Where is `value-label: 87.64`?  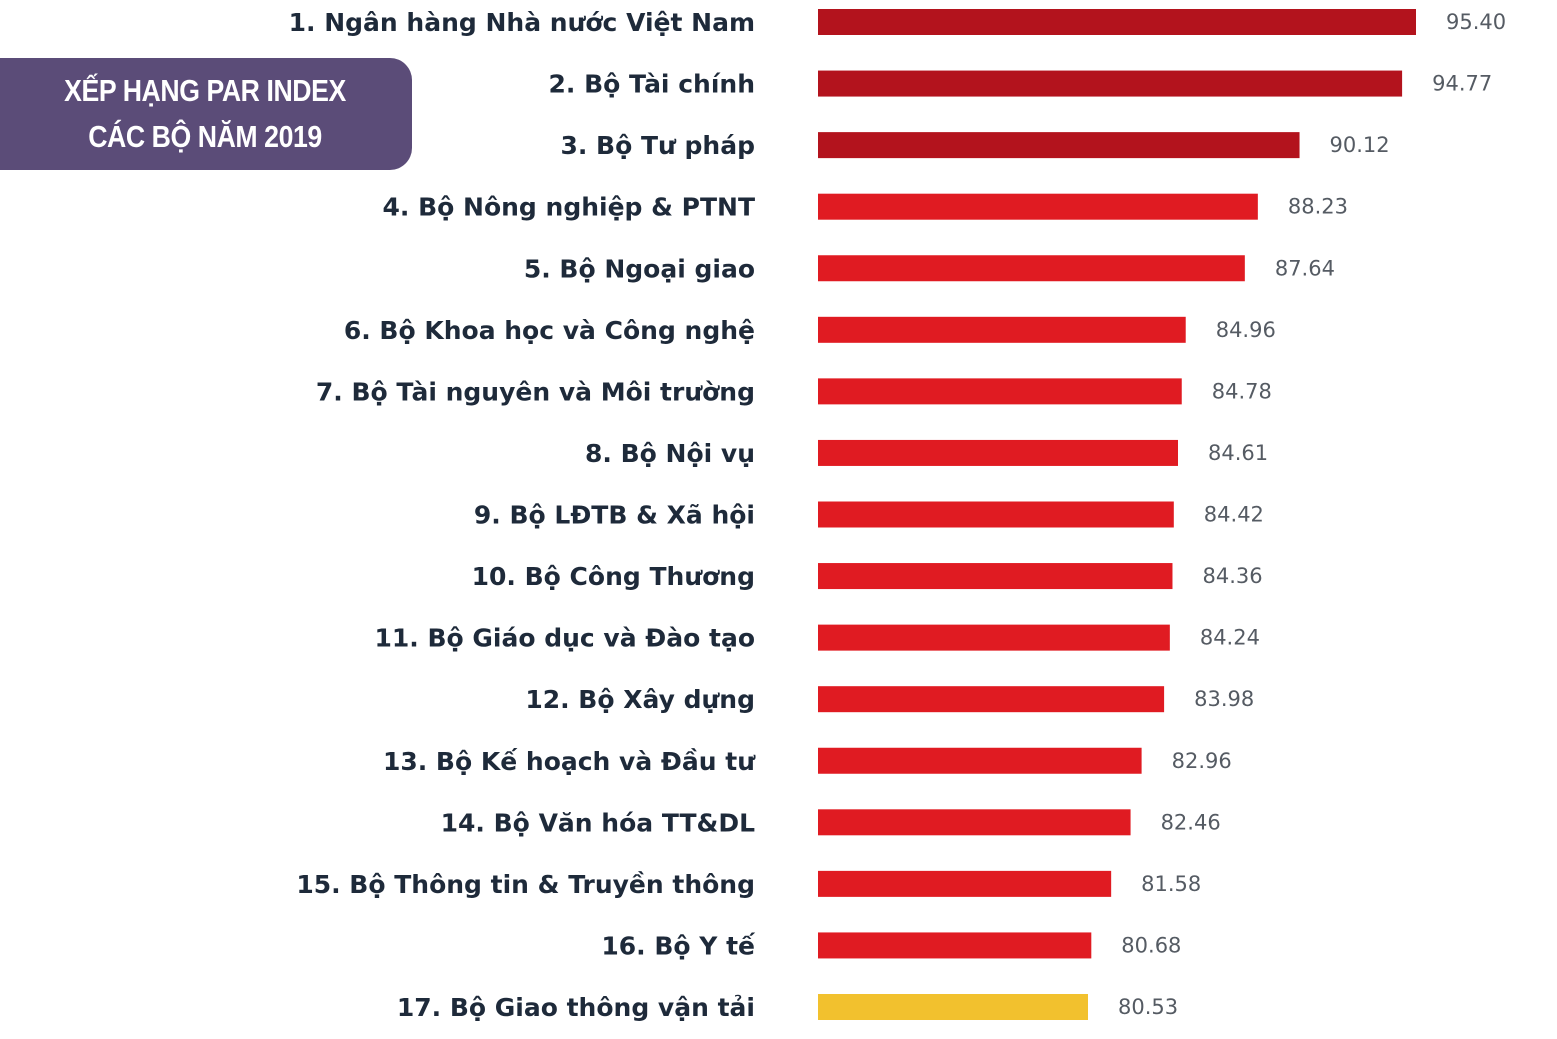
value-label: 87.64 is located at coordinates (1305, 268).